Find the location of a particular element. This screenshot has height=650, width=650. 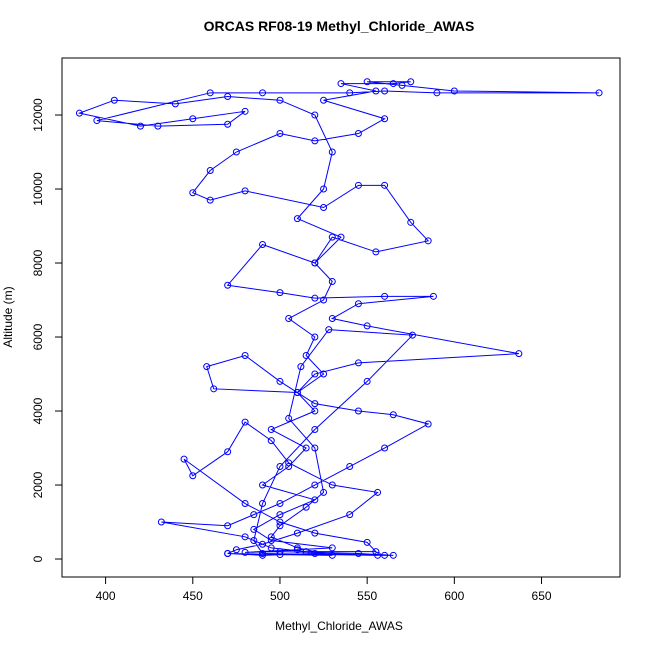

y-axis-label: Altitude (m) is located at coordinates (8, 316).